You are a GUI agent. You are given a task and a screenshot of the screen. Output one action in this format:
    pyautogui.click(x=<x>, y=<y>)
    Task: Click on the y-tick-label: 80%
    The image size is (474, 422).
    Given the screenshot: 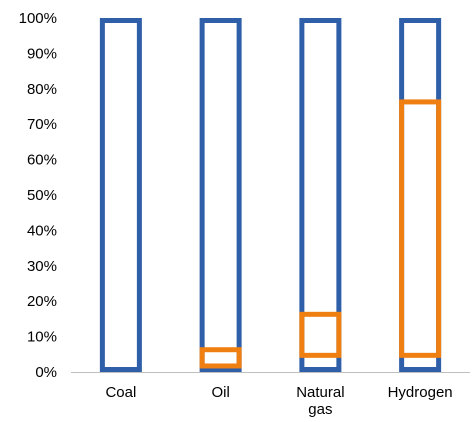 What is the action you would take?
    pyautogui.click(x=42, y=89)
    